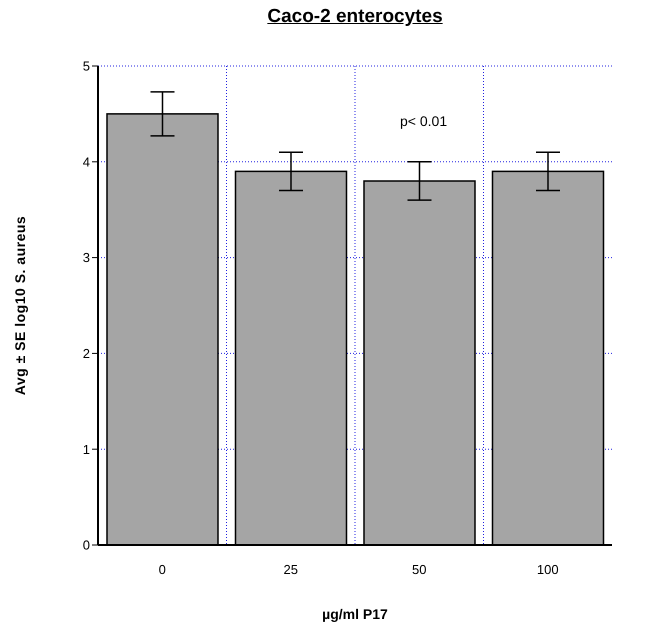 This screenshot has width=647, height=631. What do you see at coordinates (86, 545) in the screenshot?
I see `y-tick-label: 0` at bounding box center [86, 545].